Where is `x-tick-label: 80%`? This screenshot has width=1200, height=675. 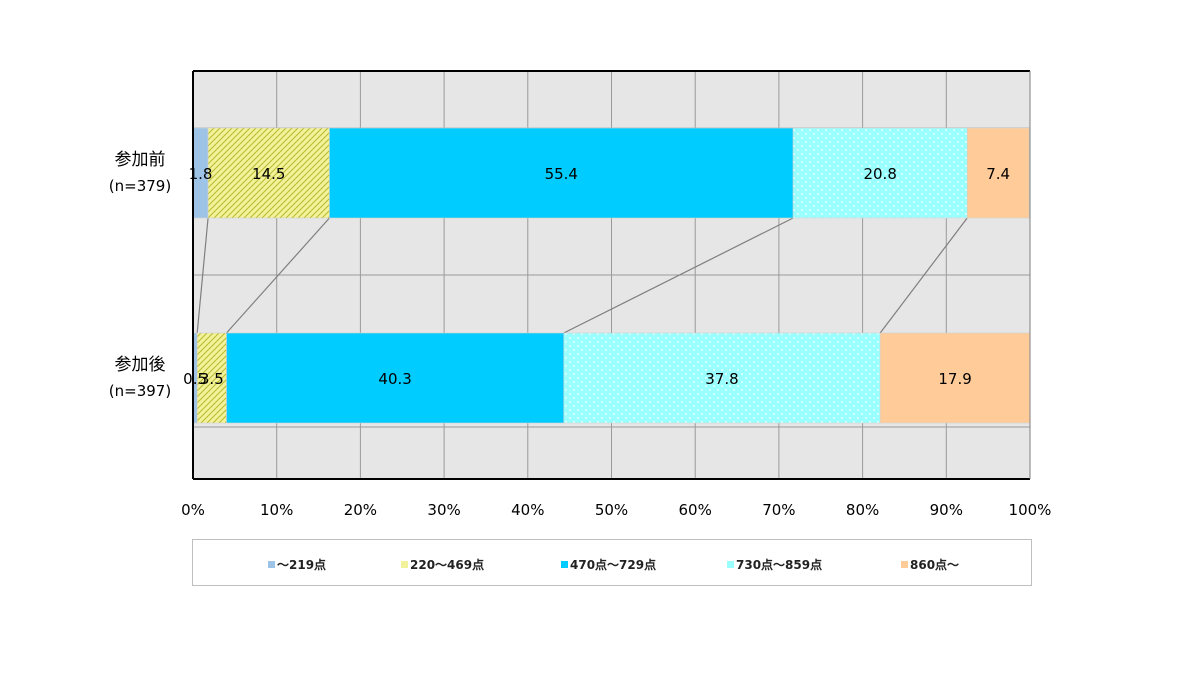
x-tick-label: 80% is located at coordinates (862, 510).